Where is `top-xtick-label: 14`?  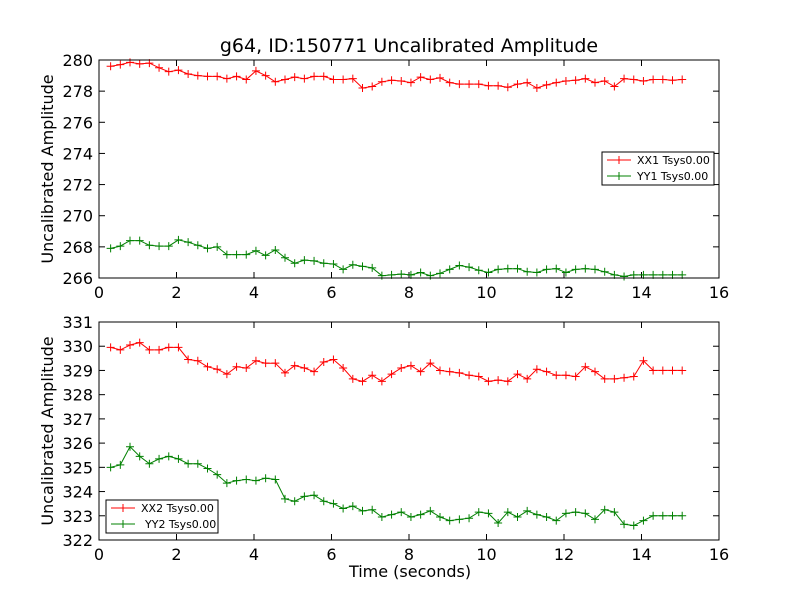
top-xtick-label: 14 is located at coordinates (641, 292).